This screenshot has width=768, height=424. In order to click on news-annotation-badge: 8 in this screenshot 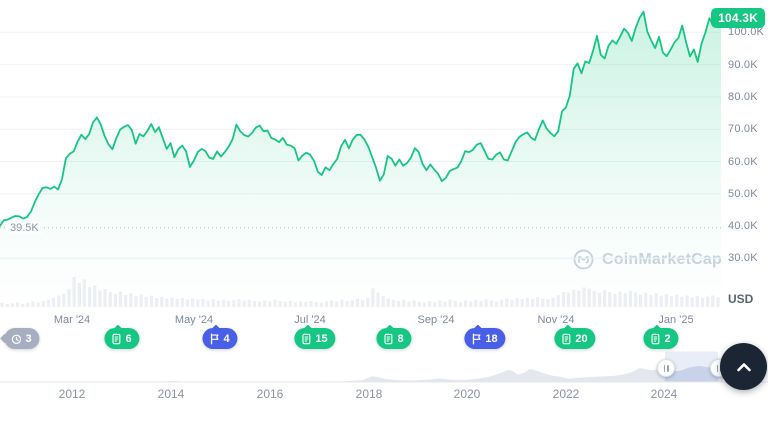, I will do `click(394, 336)`.